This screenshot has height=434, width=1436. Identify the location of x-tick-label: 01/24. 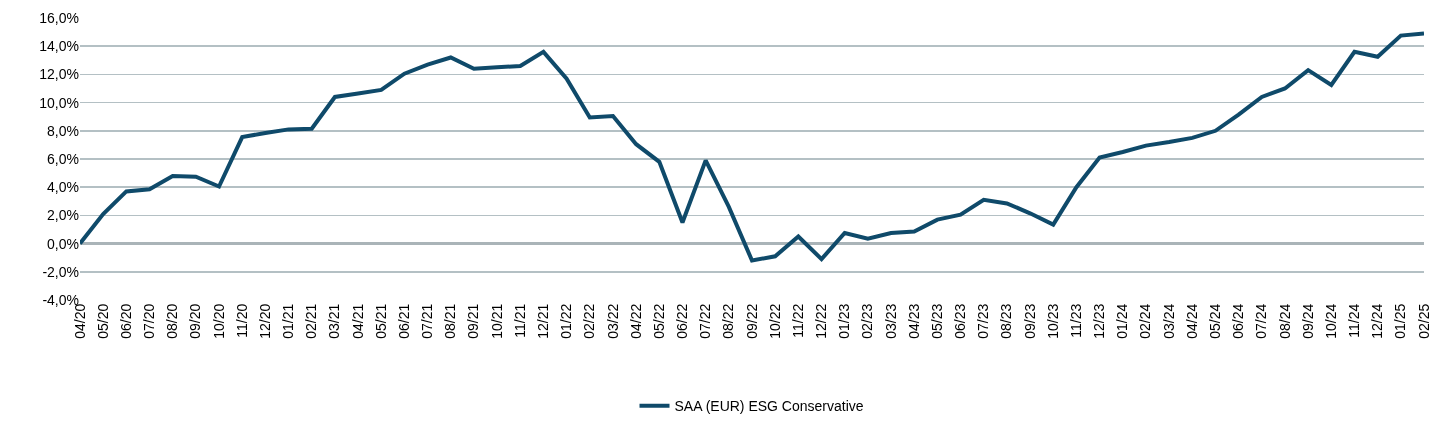
(1122, 321).